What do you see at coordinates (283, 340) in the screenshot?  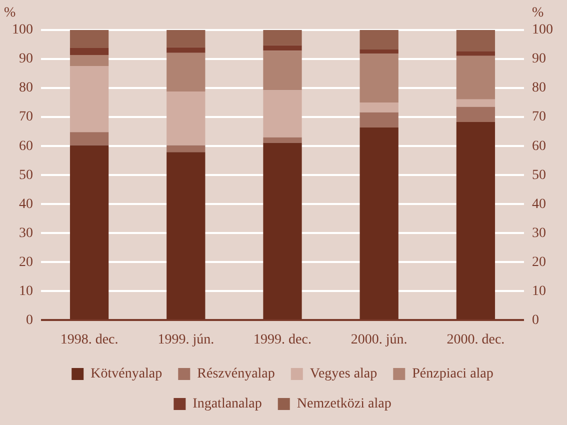 I see `x-tick-label: 1999. dec.` at bounding box center [283, 340].